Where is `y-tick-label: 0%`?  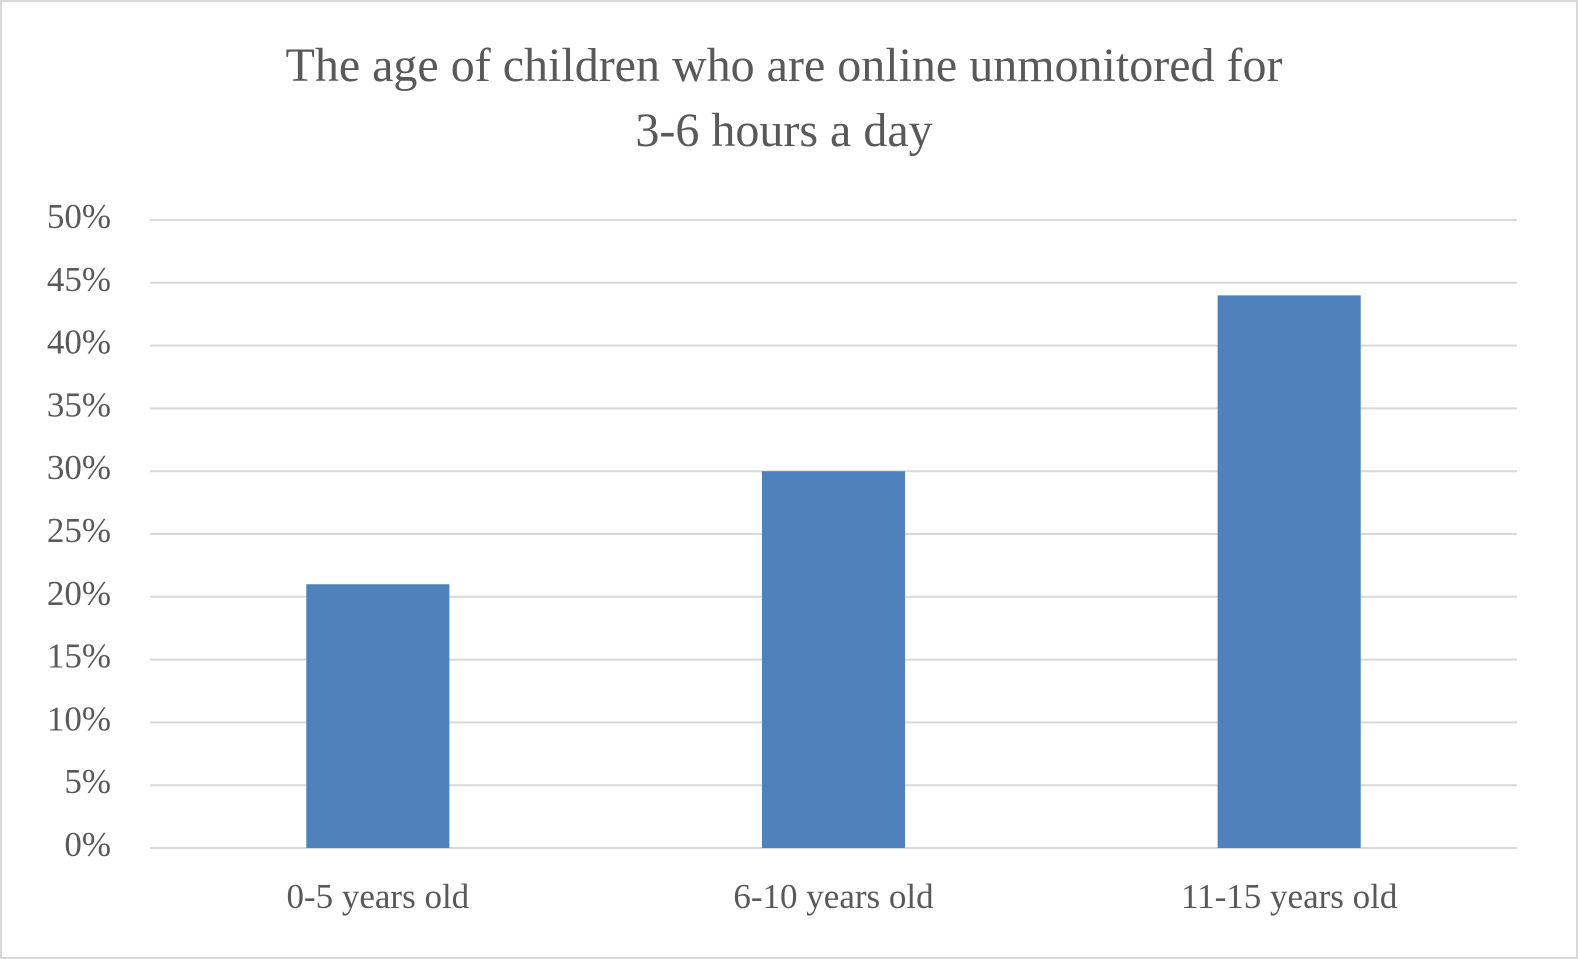
y-tick-label: 0% is located at coordinates (87, 844).